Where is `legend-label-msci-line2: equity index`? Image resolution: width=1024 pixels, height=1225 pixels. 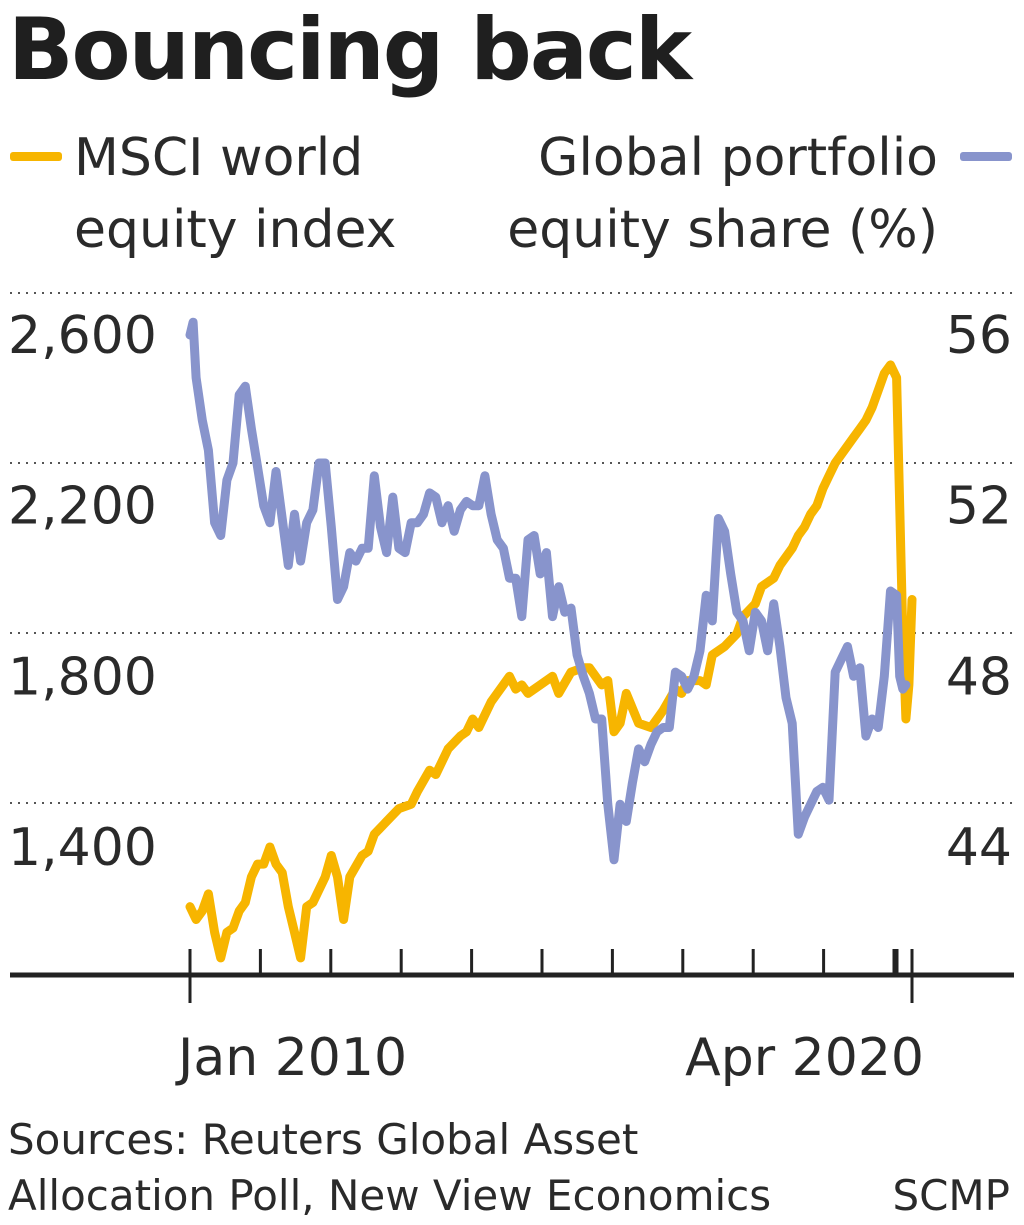 legend-label-msci-line2: equity index is located at coordinates (235, 230).